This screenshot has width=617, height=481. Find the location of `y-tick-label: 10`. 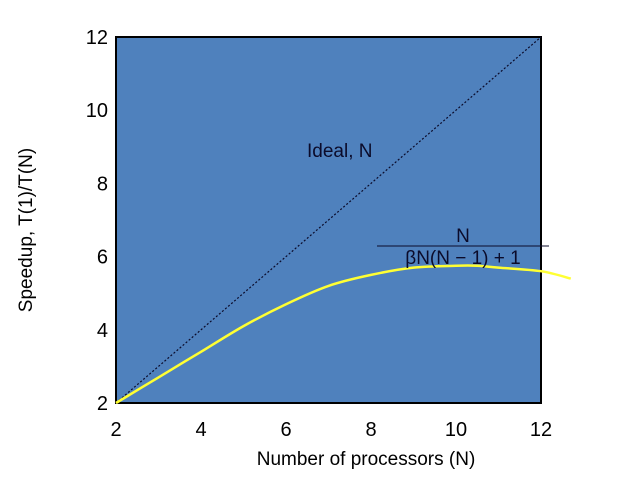

y-tick-label: 10 is located at coordinates (97, 111).